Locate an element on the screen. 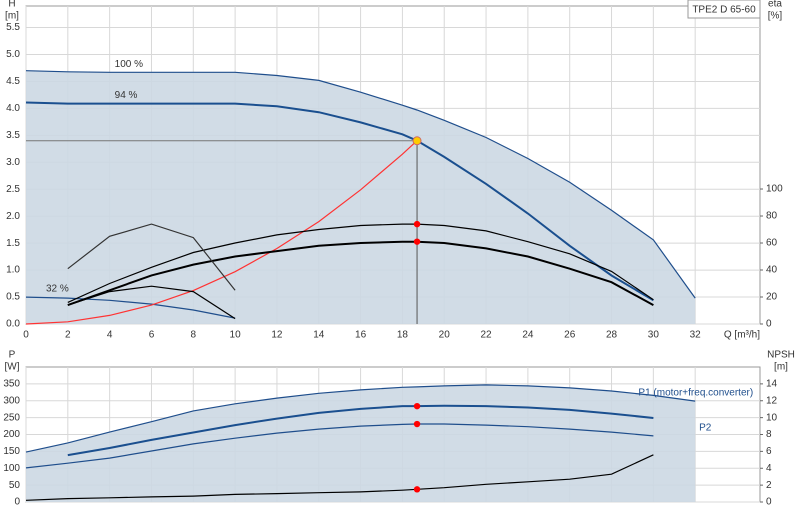 This screenshot has height=520, width=800. y-tick-label: 5.5 is located at coordinates (13, 27).